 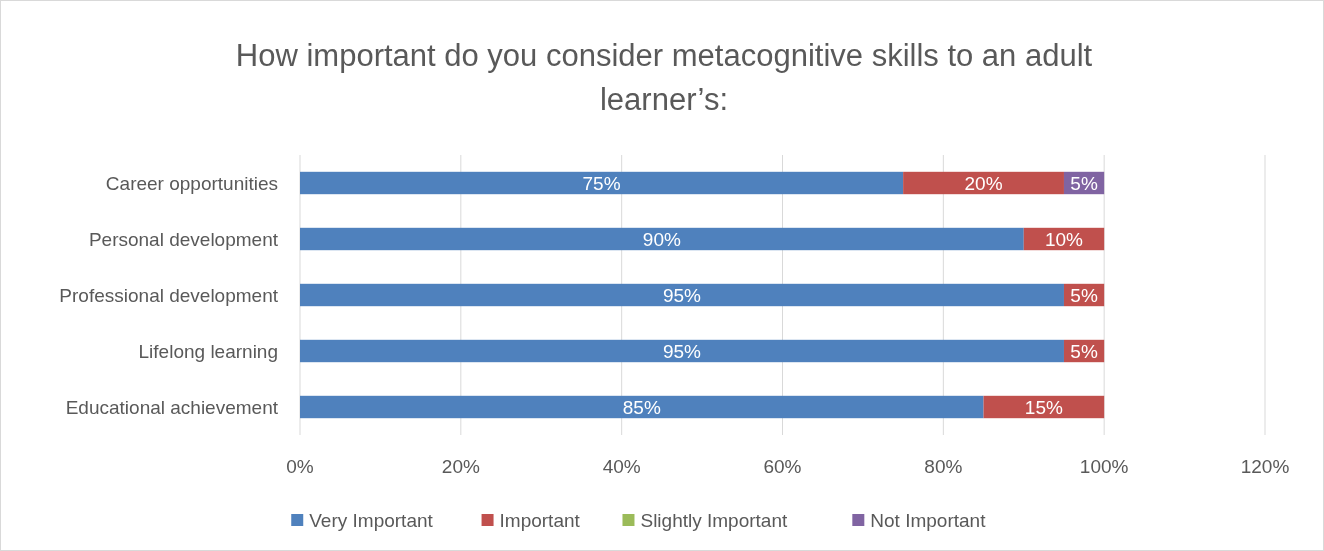 I want to click on legend-label: Not Important, so click(x=928, y=520).